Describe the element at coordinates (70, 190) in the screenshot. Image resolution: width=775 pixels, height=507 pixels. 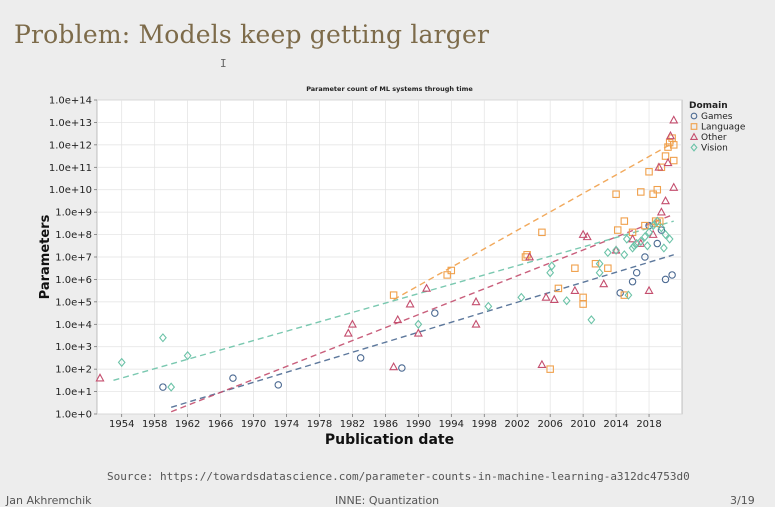
I see `y-tick-label: 1.0e+10` at that location.